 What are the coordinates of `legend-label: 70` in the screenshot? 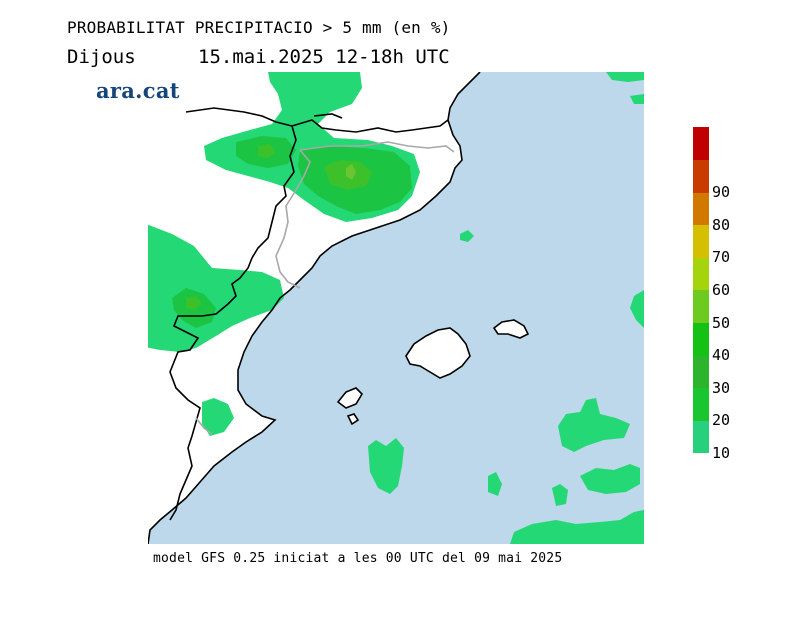 It's located at (721, 257).